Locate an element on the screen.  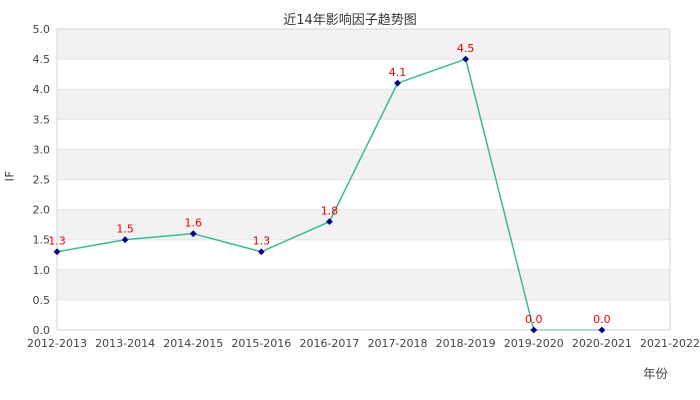
x-tick-label: 2016-2017 is located at coordinates (329, 343).